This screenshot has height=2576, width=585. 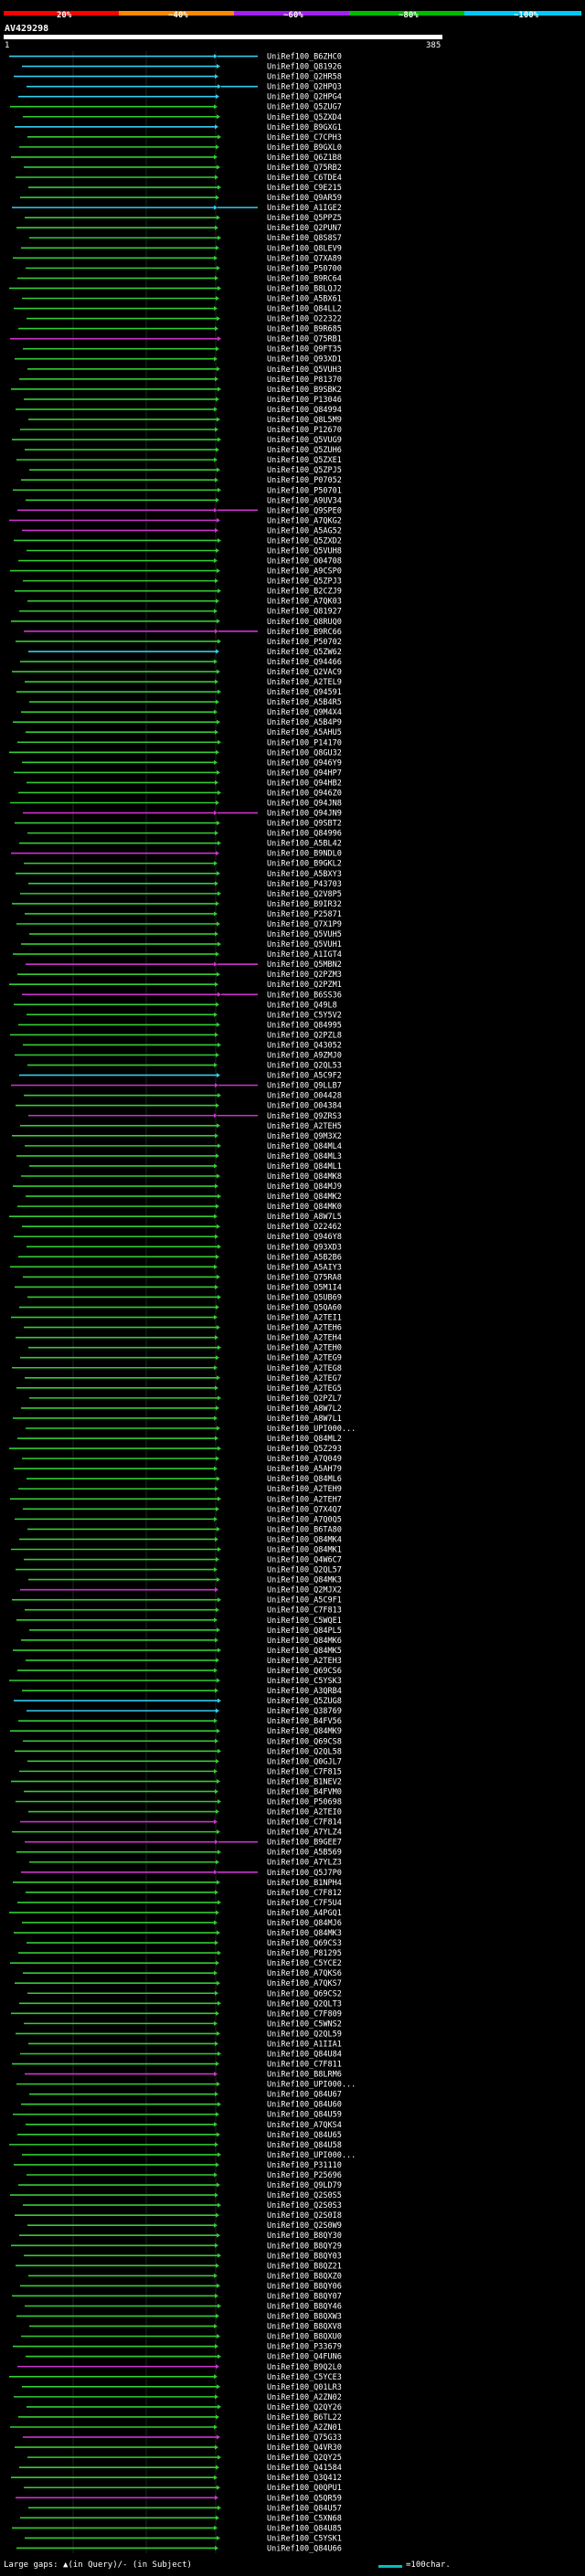 I want to click on hit-row: UniRef100_Q5ZUG7, so click(x=176, y=107).